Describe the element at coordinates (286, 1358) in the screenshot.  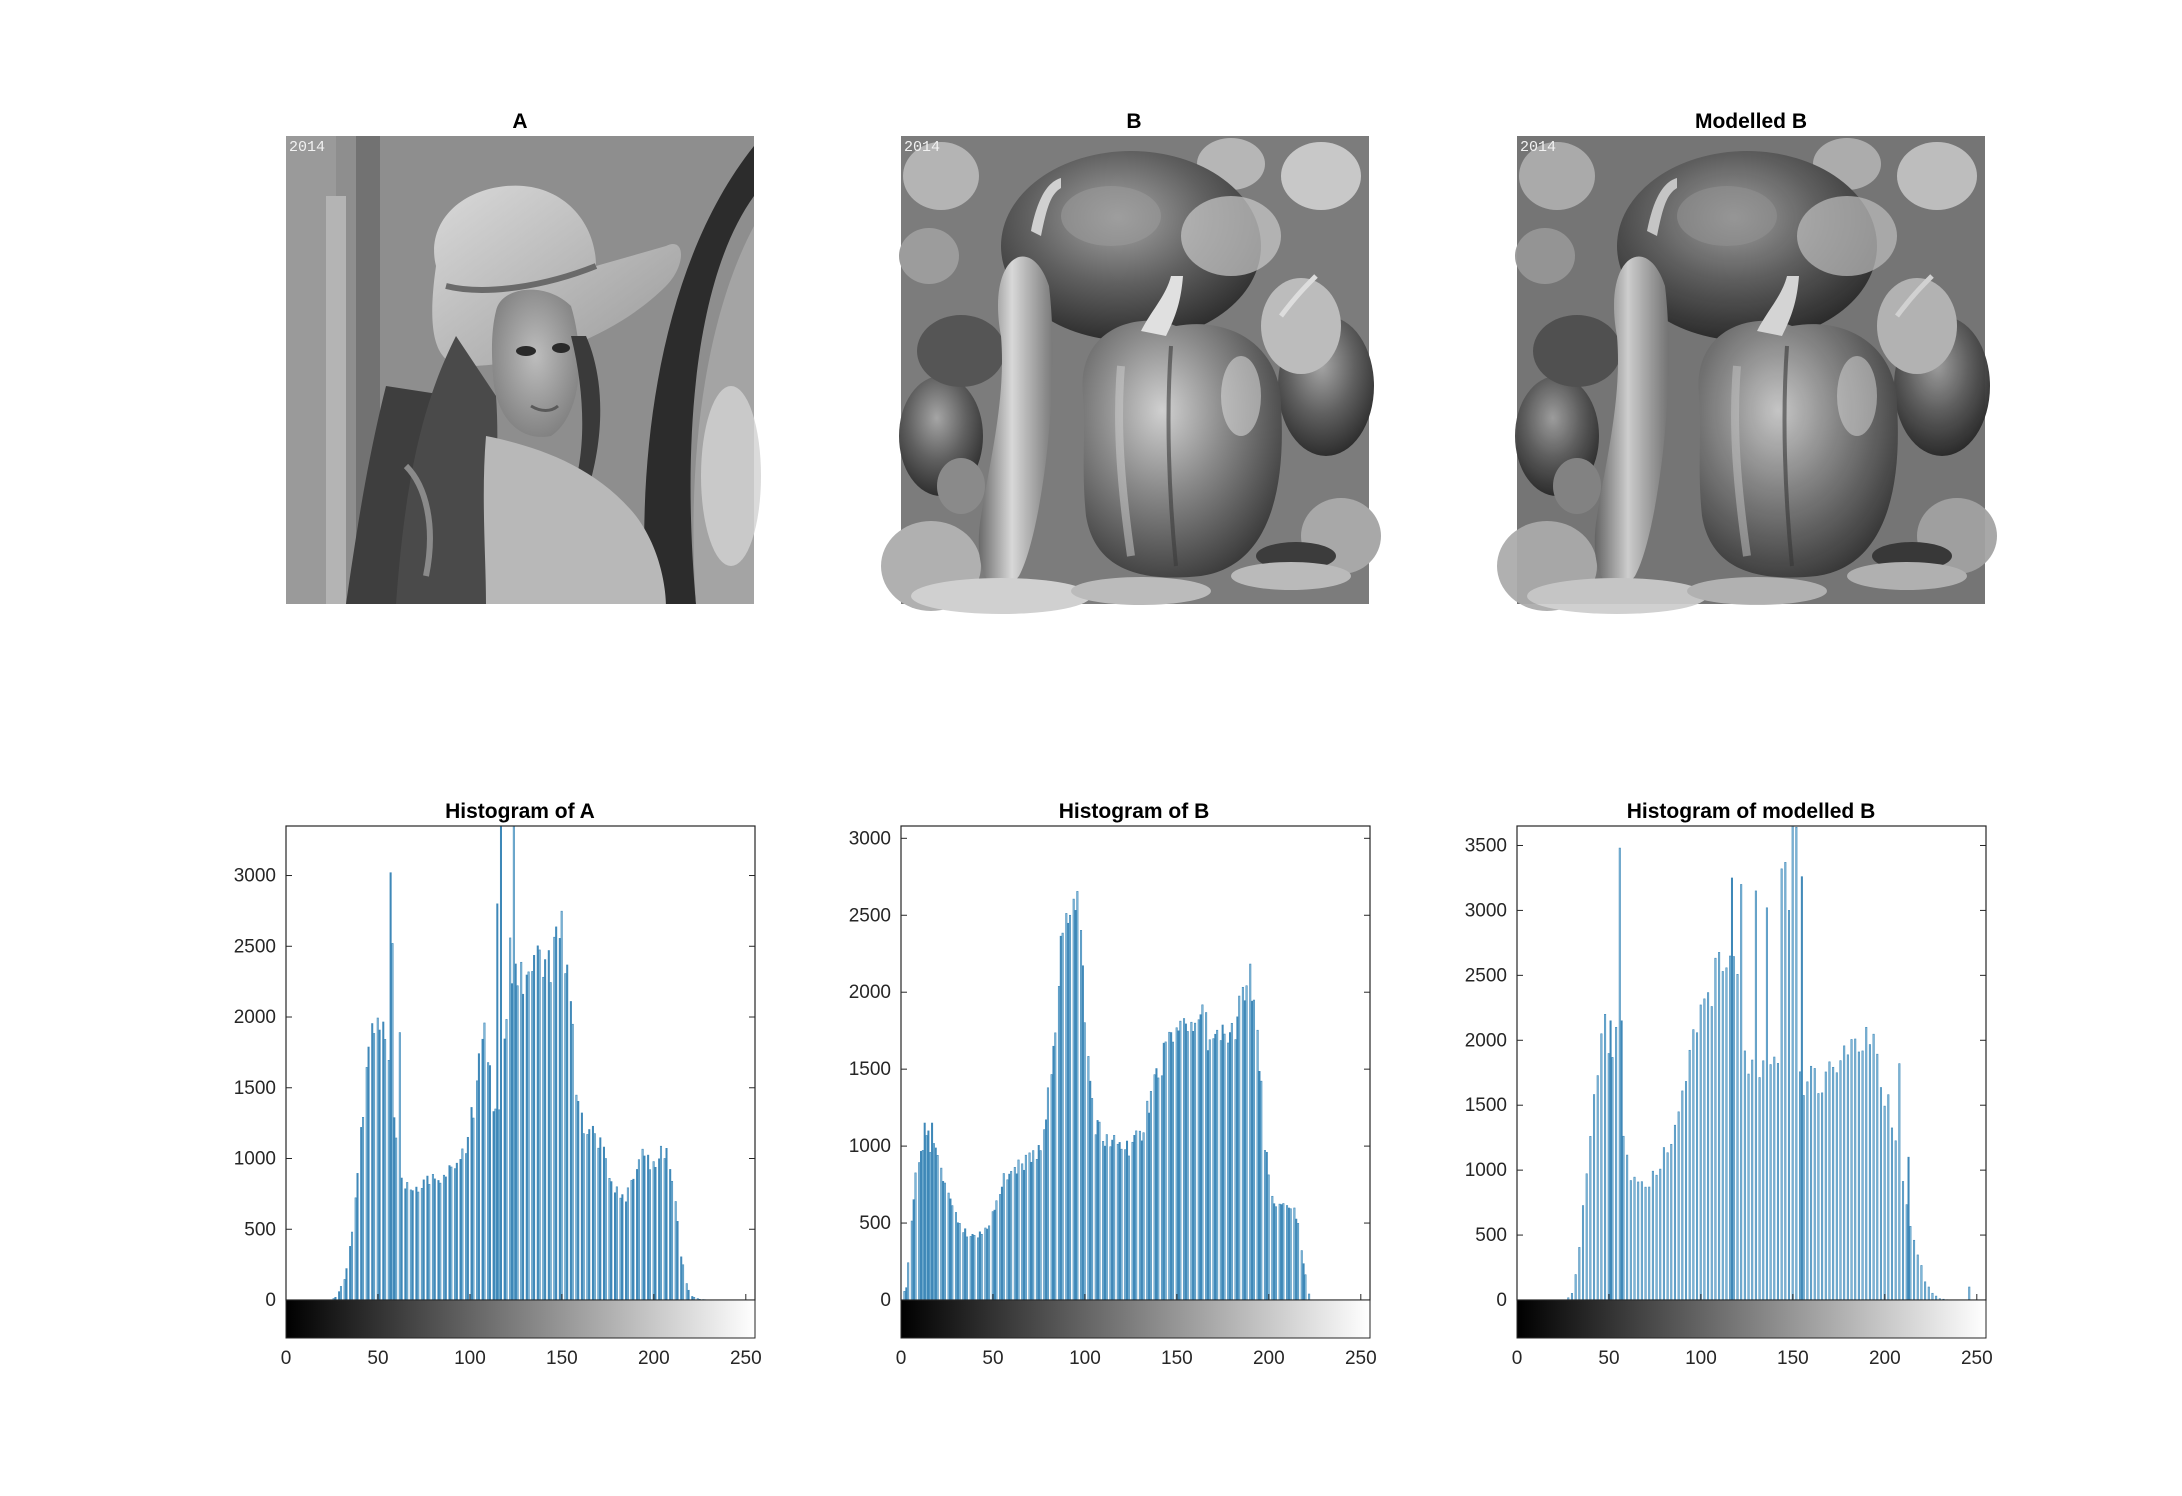
I see `x-tick-label: 0` at that location.